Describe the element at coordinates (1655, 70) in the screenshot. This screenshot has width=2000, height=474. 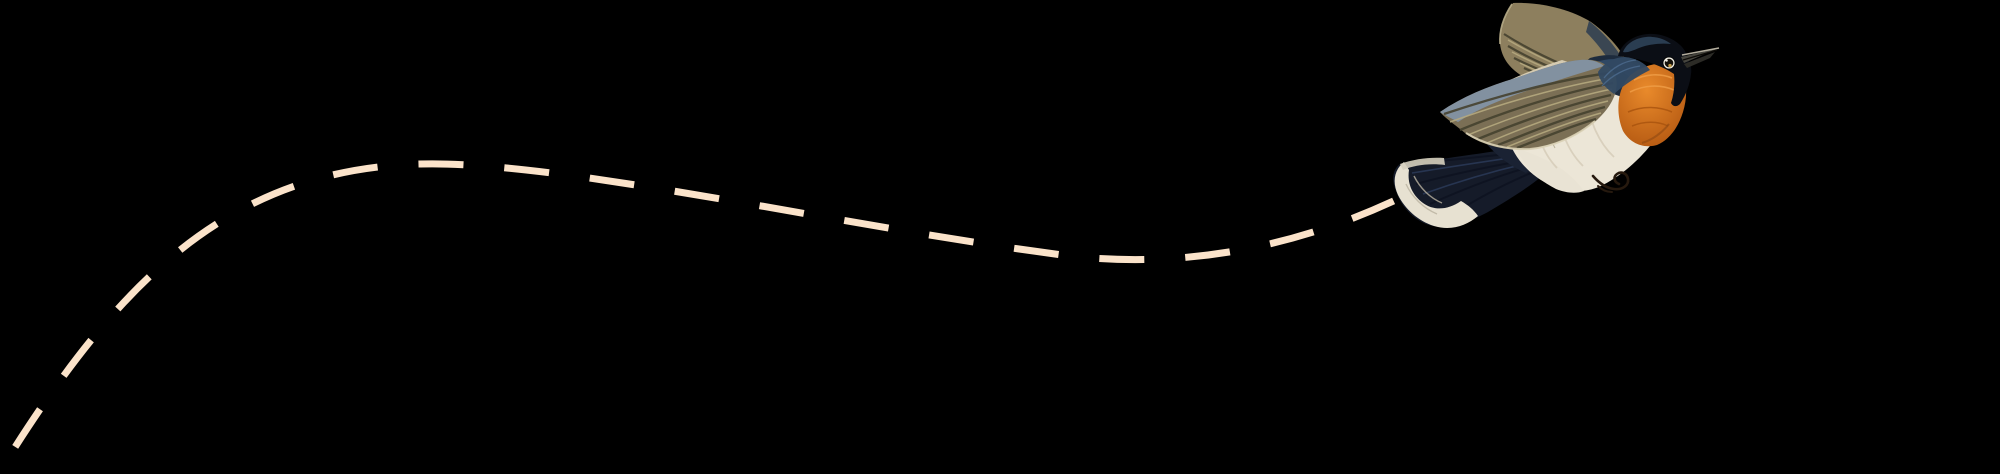
I see `head-black-cap-and-mask` at that location.